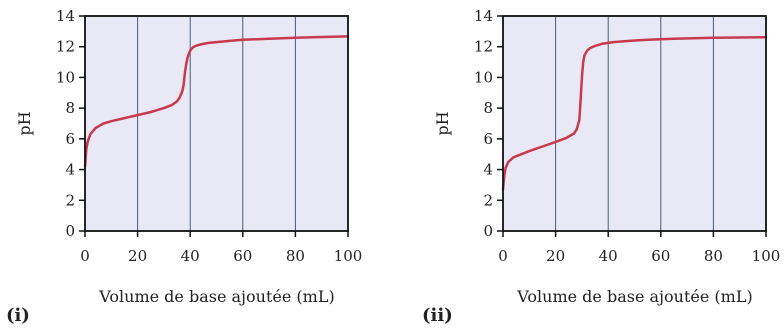  I want to click on x-tick-label-60-ii: 60, so click(660, 256).